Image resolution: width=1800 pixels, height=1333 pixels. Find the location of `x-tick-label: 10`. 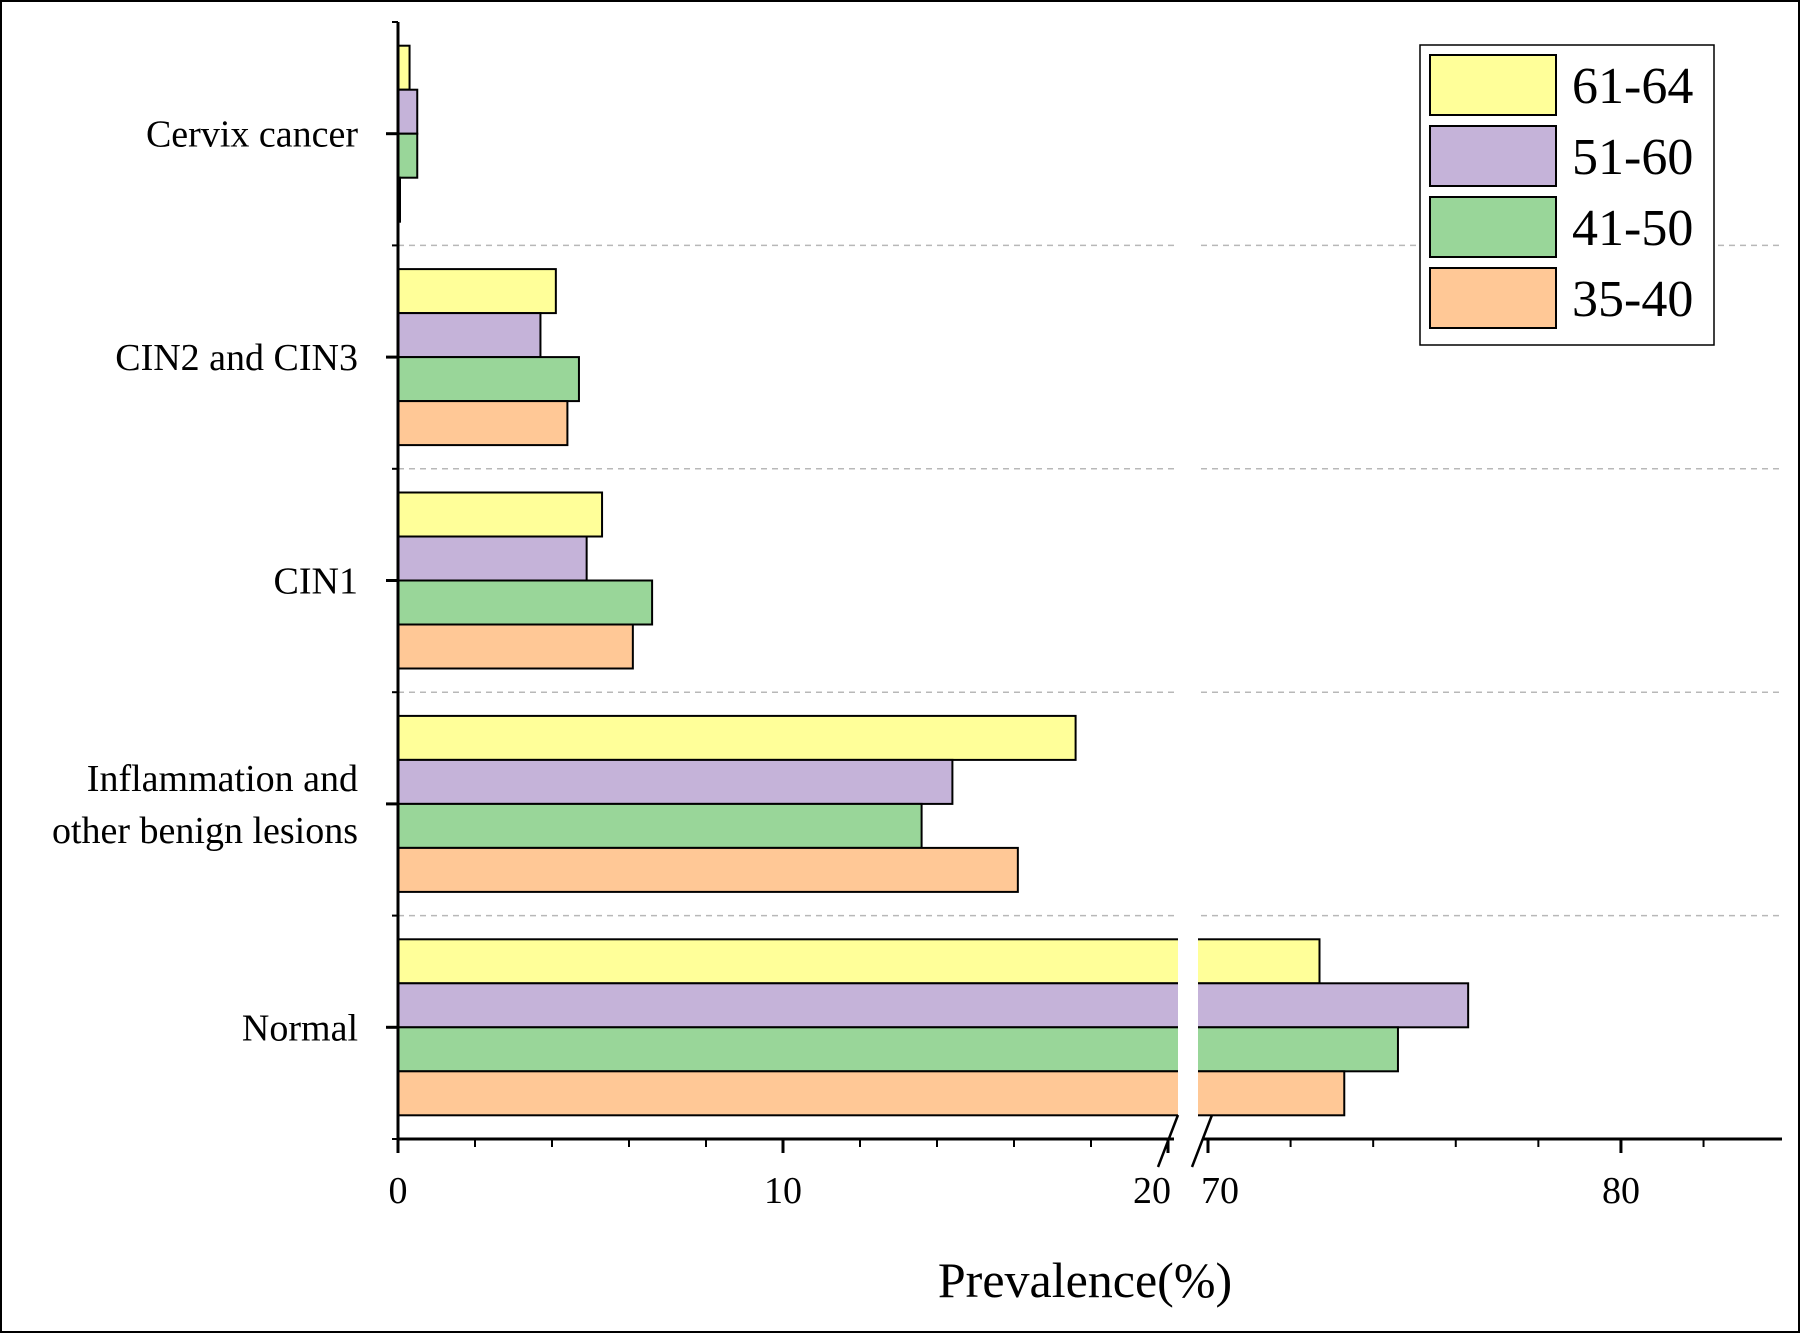

x-tick-label: 10 is located at coordinates (783, 1191).